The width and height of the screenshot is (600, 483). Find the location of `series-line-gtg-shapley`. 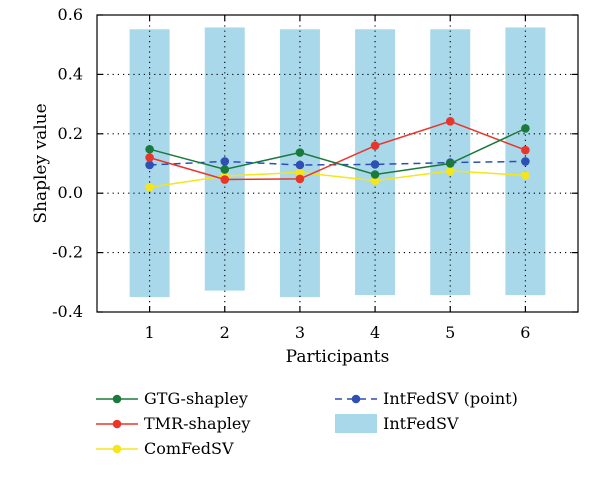

series-line-gtg-shapley is located at coordinates (337, 151).